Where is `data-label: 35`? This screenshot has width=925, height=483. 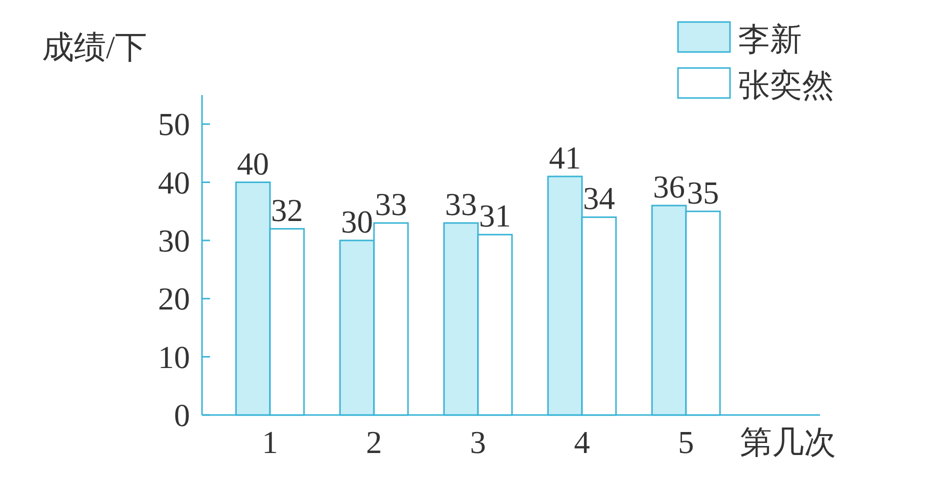
data-label: 35 is located at coordinates (703, 192).